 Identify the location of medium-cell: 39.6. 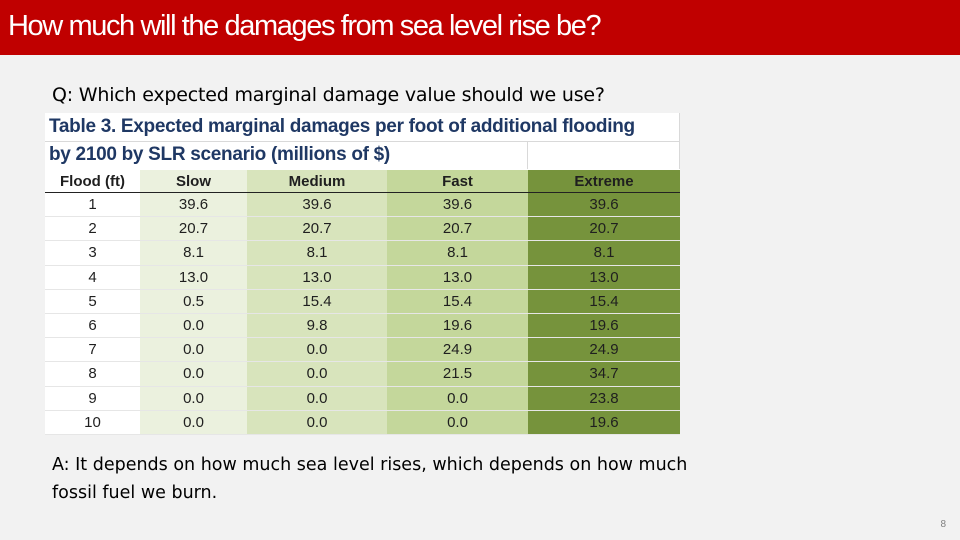
(317, 205).